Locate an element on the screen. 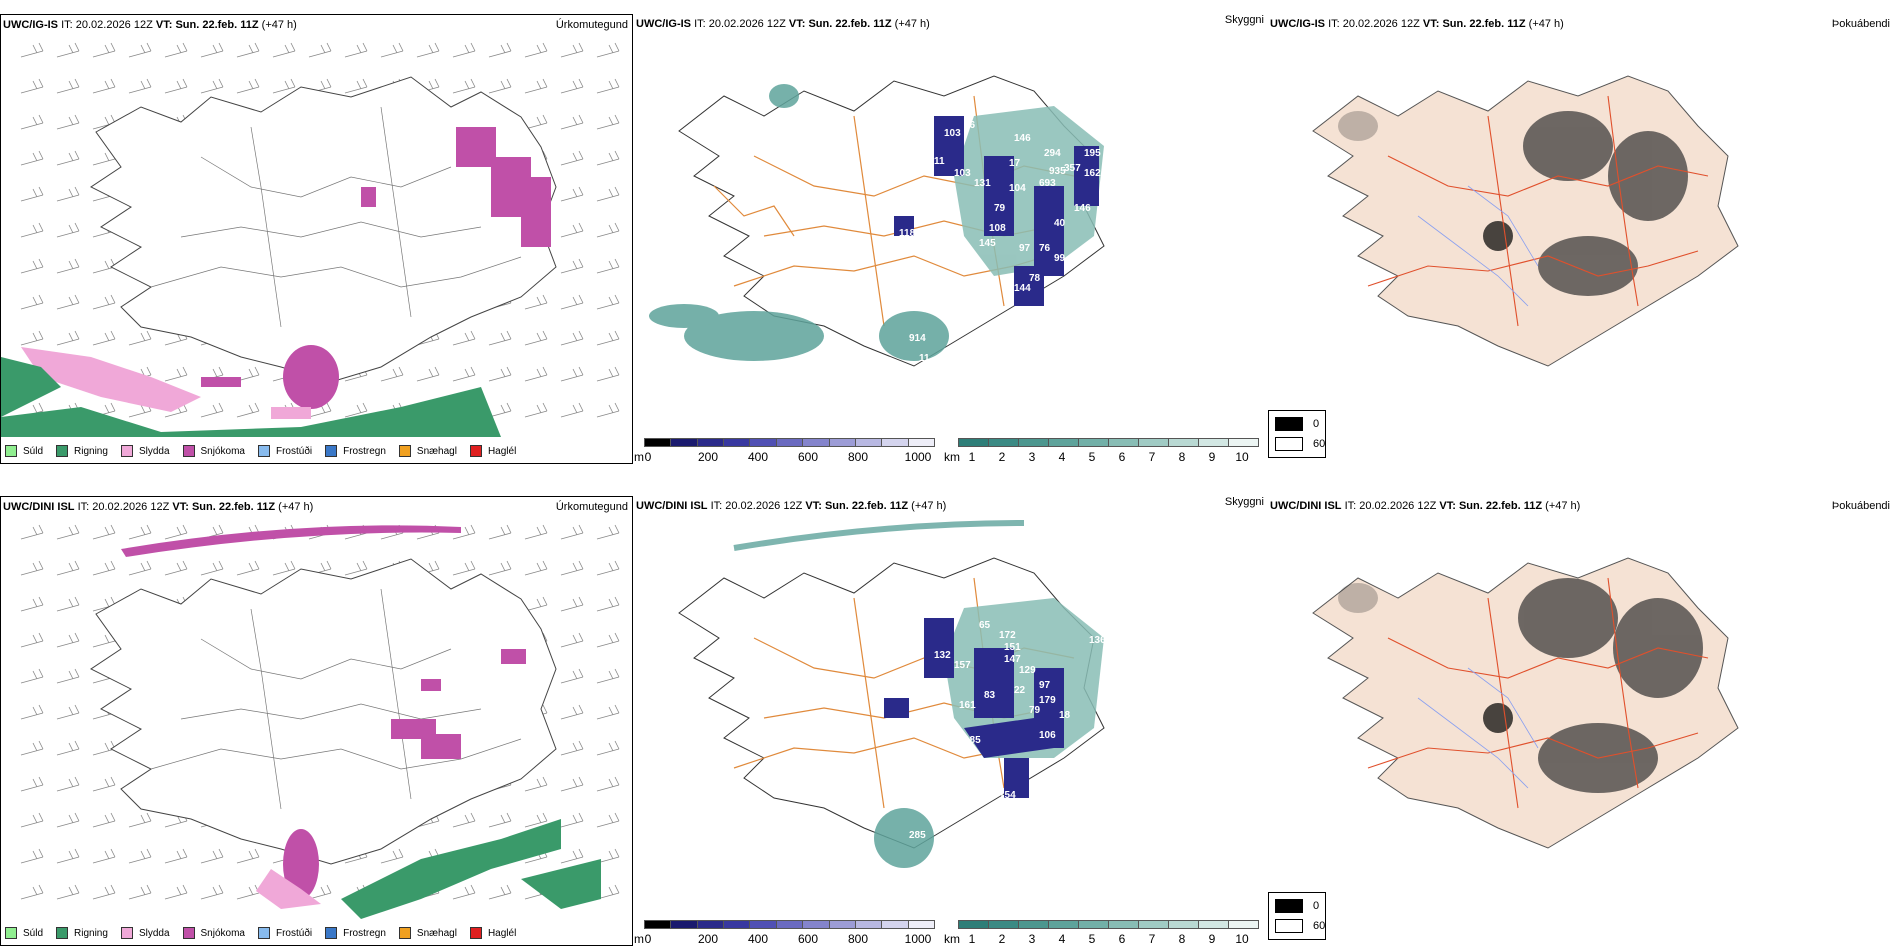 The width and height of the screenshot is (1900, 950). legend-item: Frostúði is located at coordinates (284, 933).